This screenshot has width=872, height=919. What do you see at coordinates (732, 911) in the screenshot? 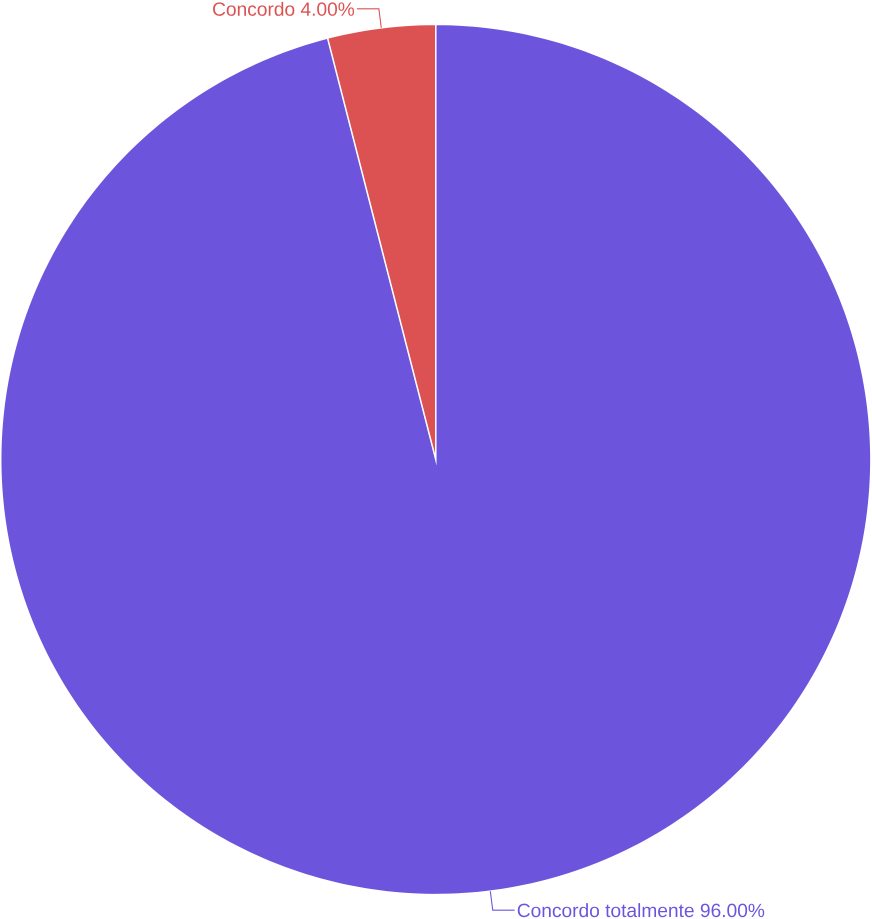
I see `data-label: 96.00%` at bounding box center [732, 911].